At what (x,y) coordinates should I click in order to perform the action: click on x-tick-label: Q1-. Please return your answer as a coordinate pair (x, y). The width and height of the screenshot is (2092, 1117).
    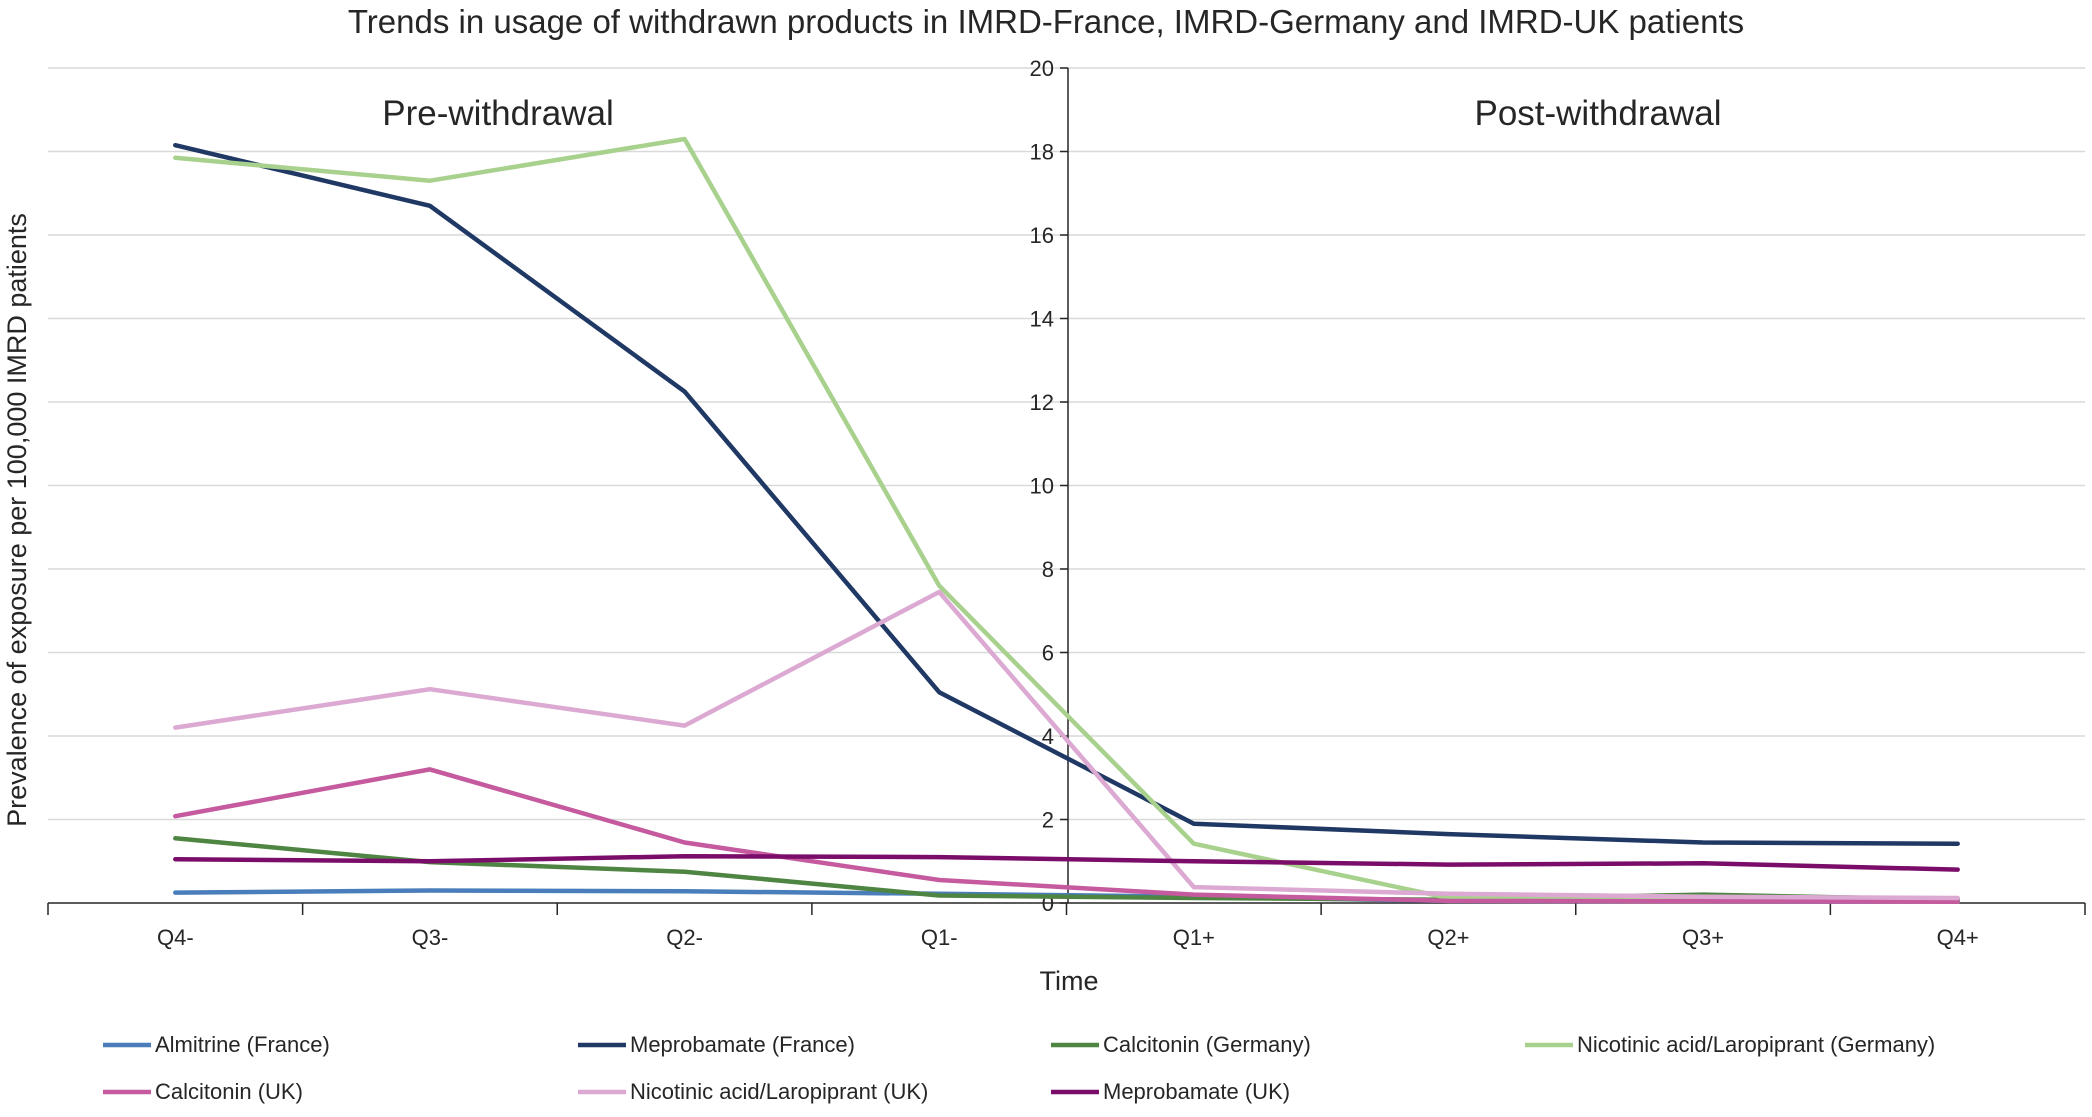
    Looking at the image, I should click on (939, 937).